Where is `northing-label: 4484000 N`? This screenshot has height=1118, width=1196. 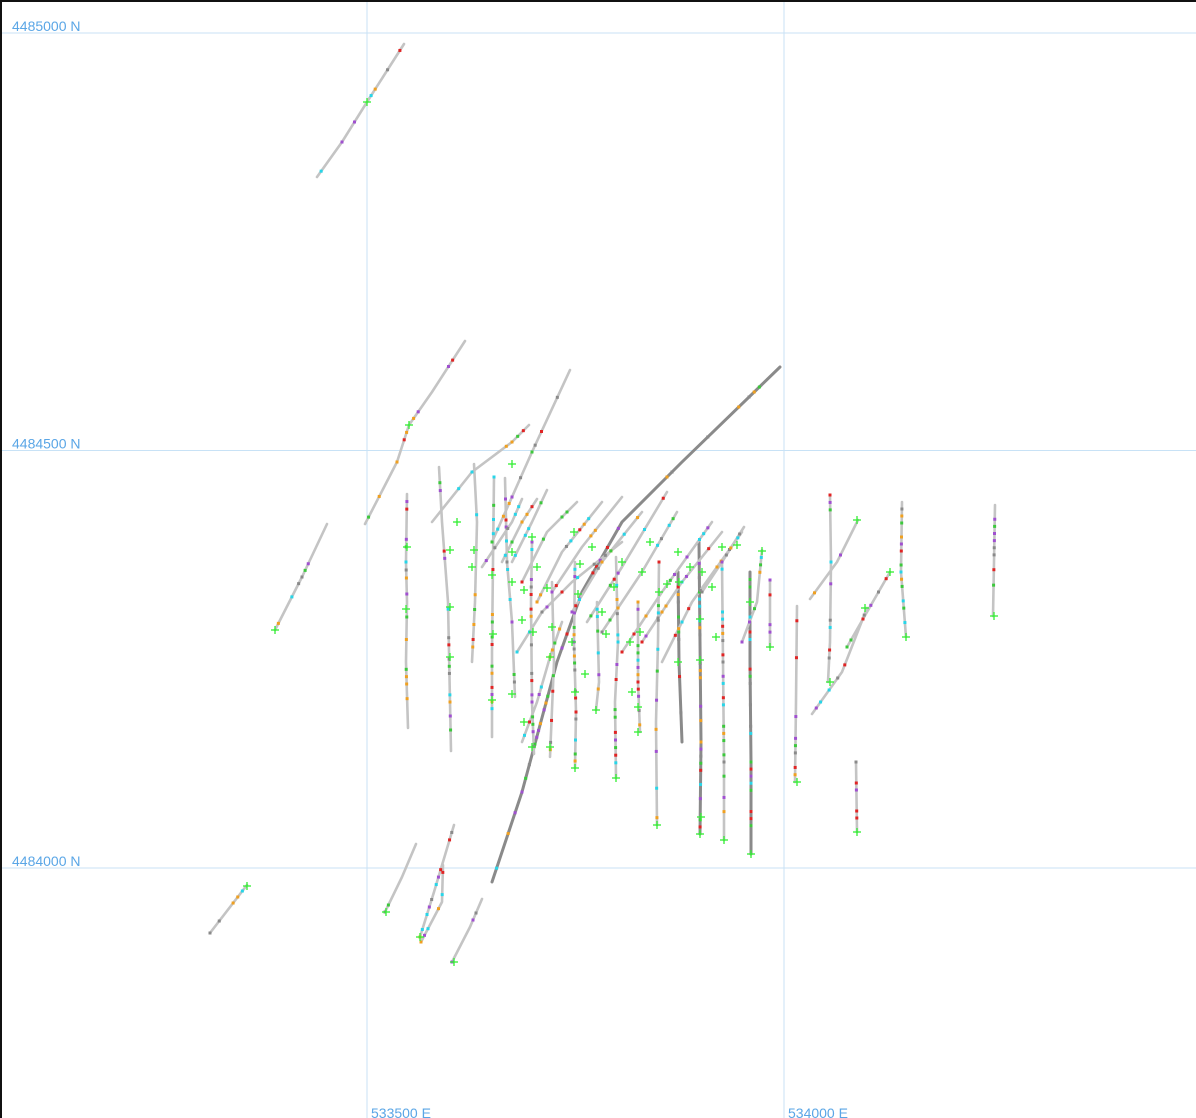
northing-label: 4484000 N is located at coordinates (46, 861).